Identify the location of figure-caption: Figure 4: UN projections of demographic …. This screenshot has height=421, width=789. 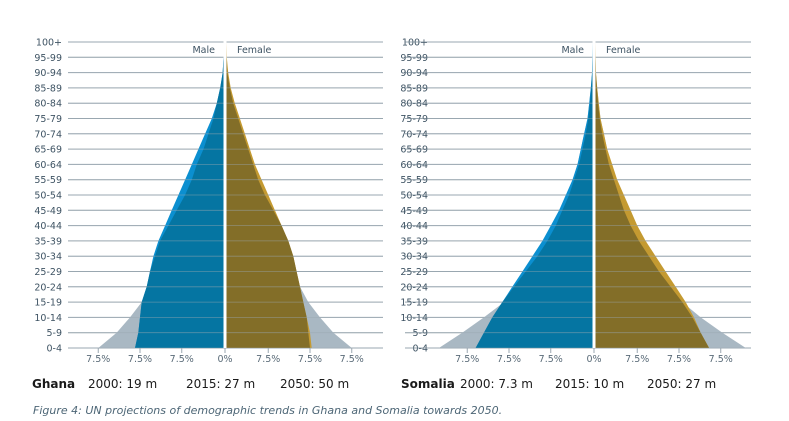
(268, 410).